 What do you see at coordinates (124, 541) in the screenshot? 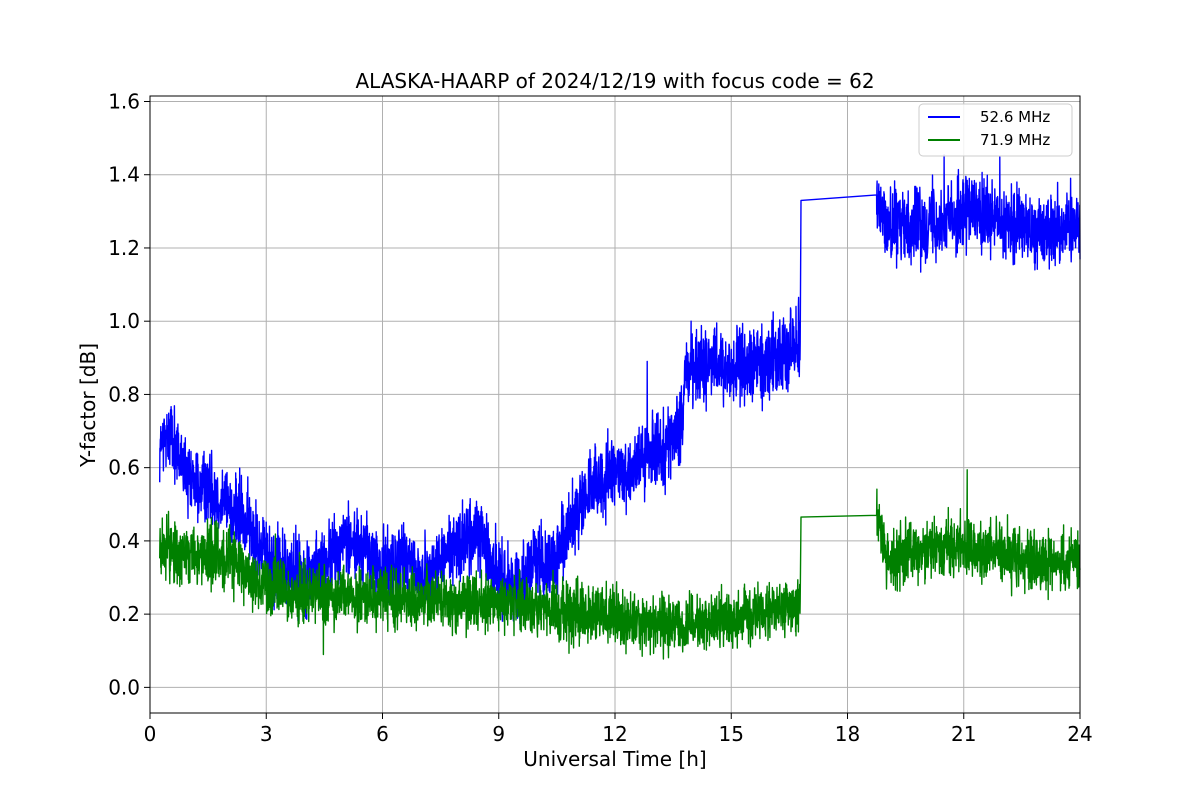
I see `y-tick-label: 0.4` at bounding box center [124, 541].